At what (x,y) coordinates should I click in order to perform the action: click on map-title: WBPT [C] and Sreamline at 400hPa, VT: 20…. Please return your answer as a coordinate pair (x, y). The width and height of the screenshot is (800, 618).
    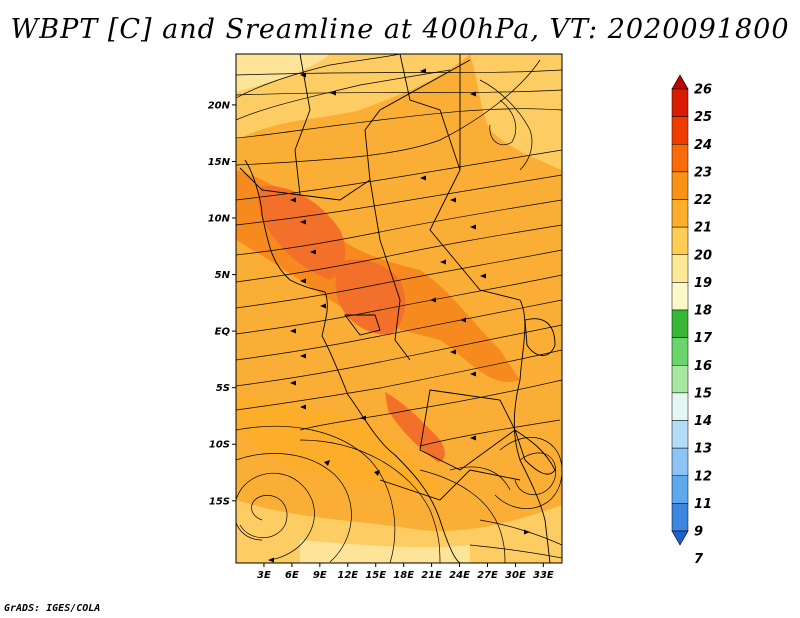
    Looking at the image, I should click on (400, 29).